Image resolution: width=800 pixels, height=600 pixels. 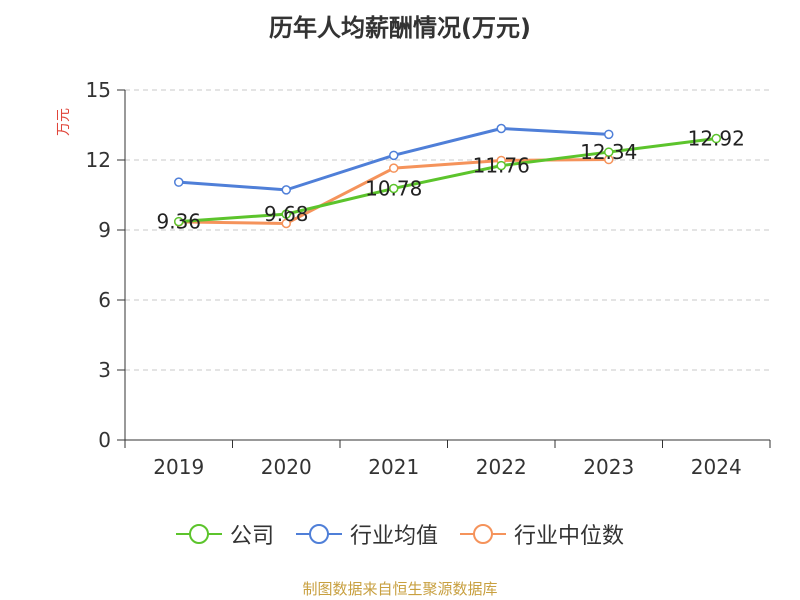 I want to click on data-label: 10.78, so click(x=393, y=188).